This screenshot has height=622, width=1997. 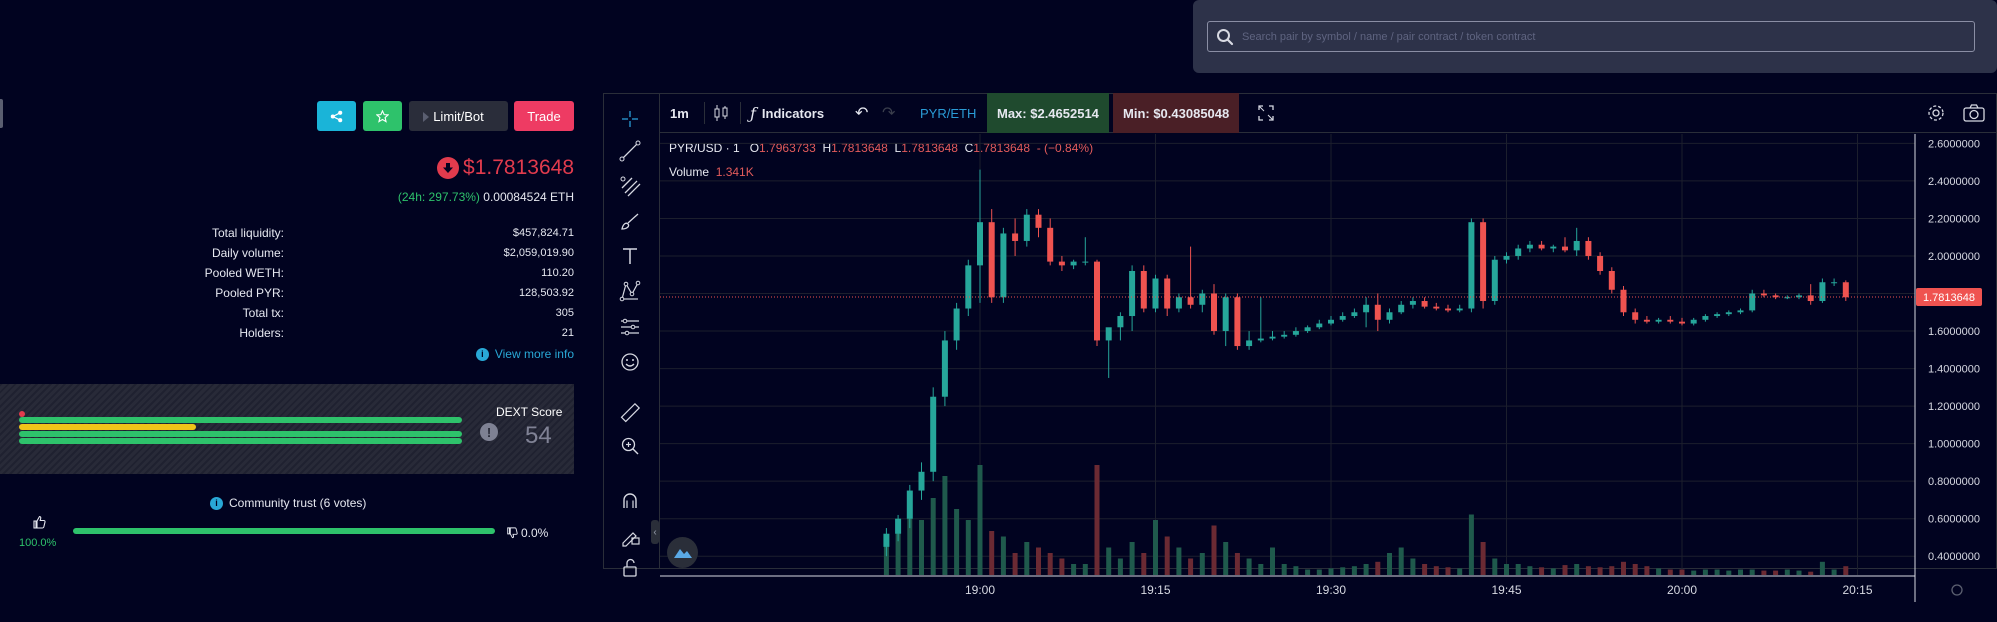 What do you see at coordinates (1608, 36) in the screenshot?
I see `search-input` at bounding box center [1608, 36].